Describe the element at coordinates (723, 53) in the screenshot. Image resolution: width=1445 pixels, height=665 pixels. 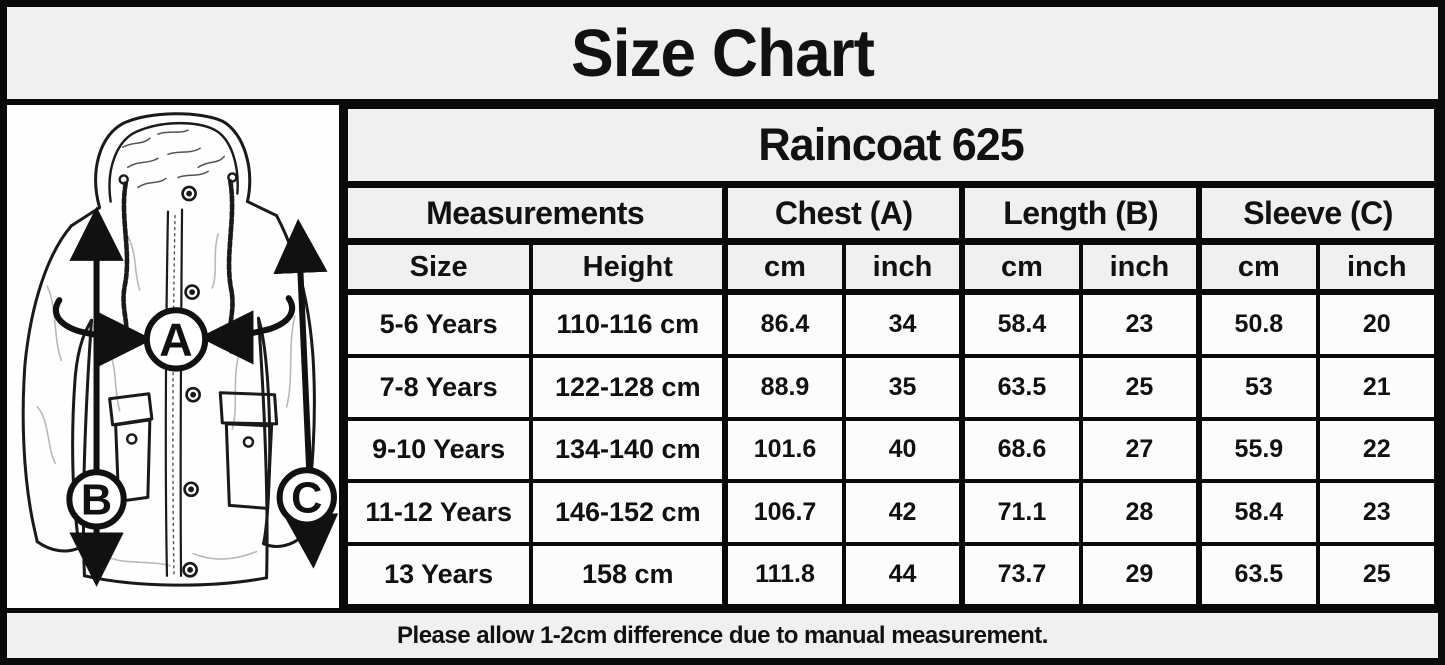
I see `page-title: Size Chart` at that location.